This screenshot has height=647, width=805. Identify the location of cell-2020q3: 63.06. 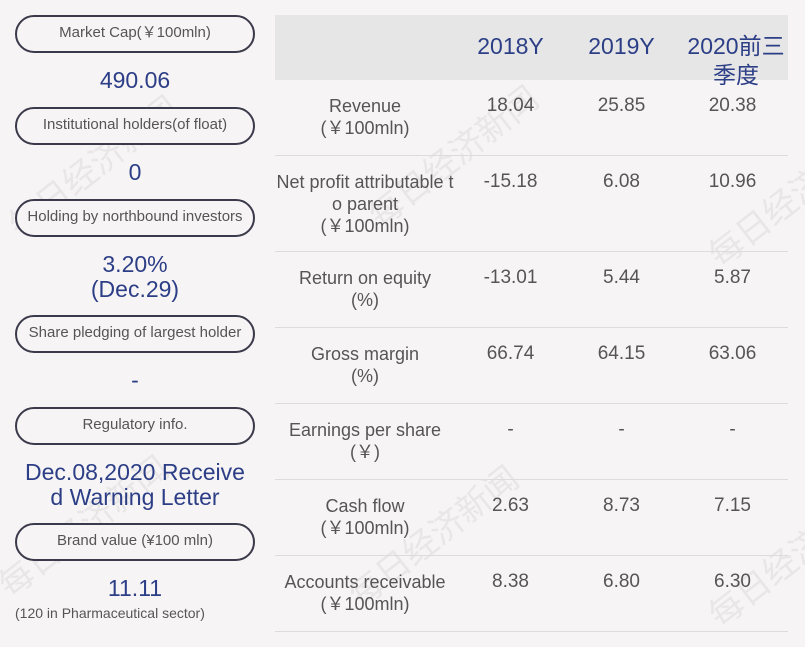
(732, 353).